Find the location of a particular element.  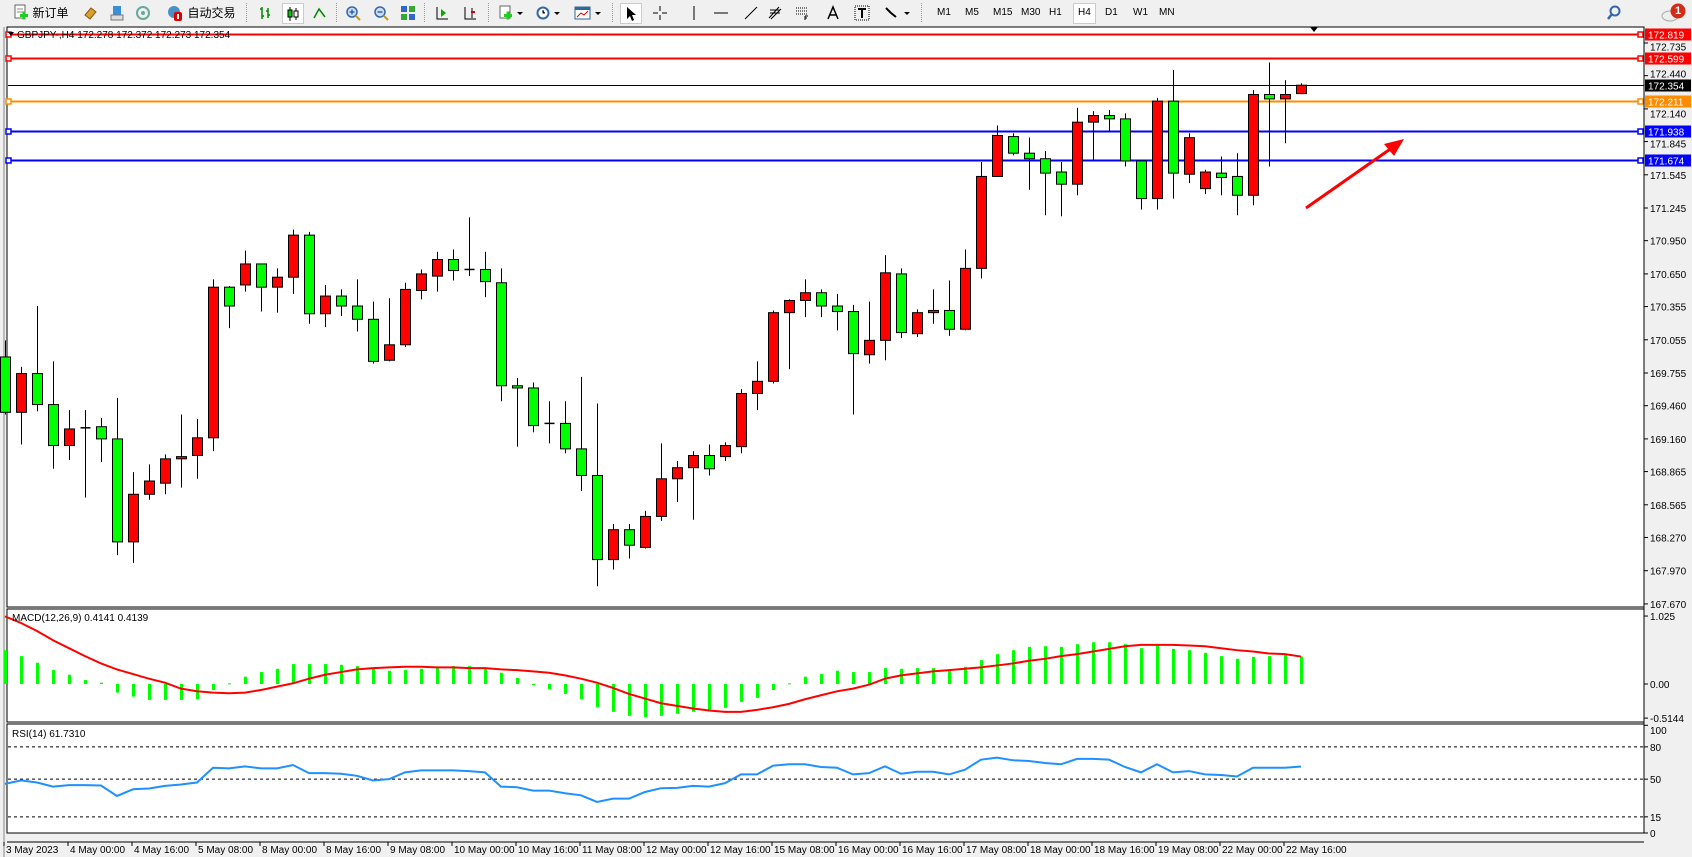

periods-button is located at coordinates (548, 12).